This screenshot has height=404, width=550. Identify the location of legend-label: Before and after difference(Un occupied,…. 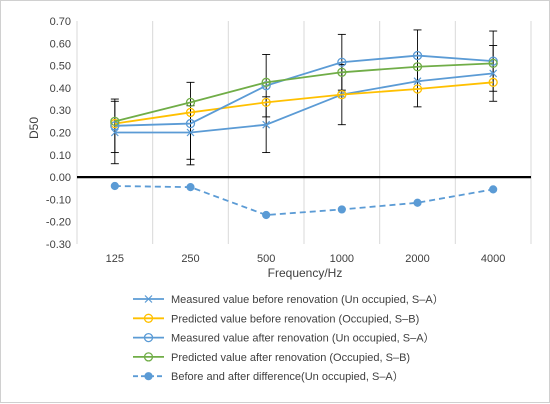
(287, 376).